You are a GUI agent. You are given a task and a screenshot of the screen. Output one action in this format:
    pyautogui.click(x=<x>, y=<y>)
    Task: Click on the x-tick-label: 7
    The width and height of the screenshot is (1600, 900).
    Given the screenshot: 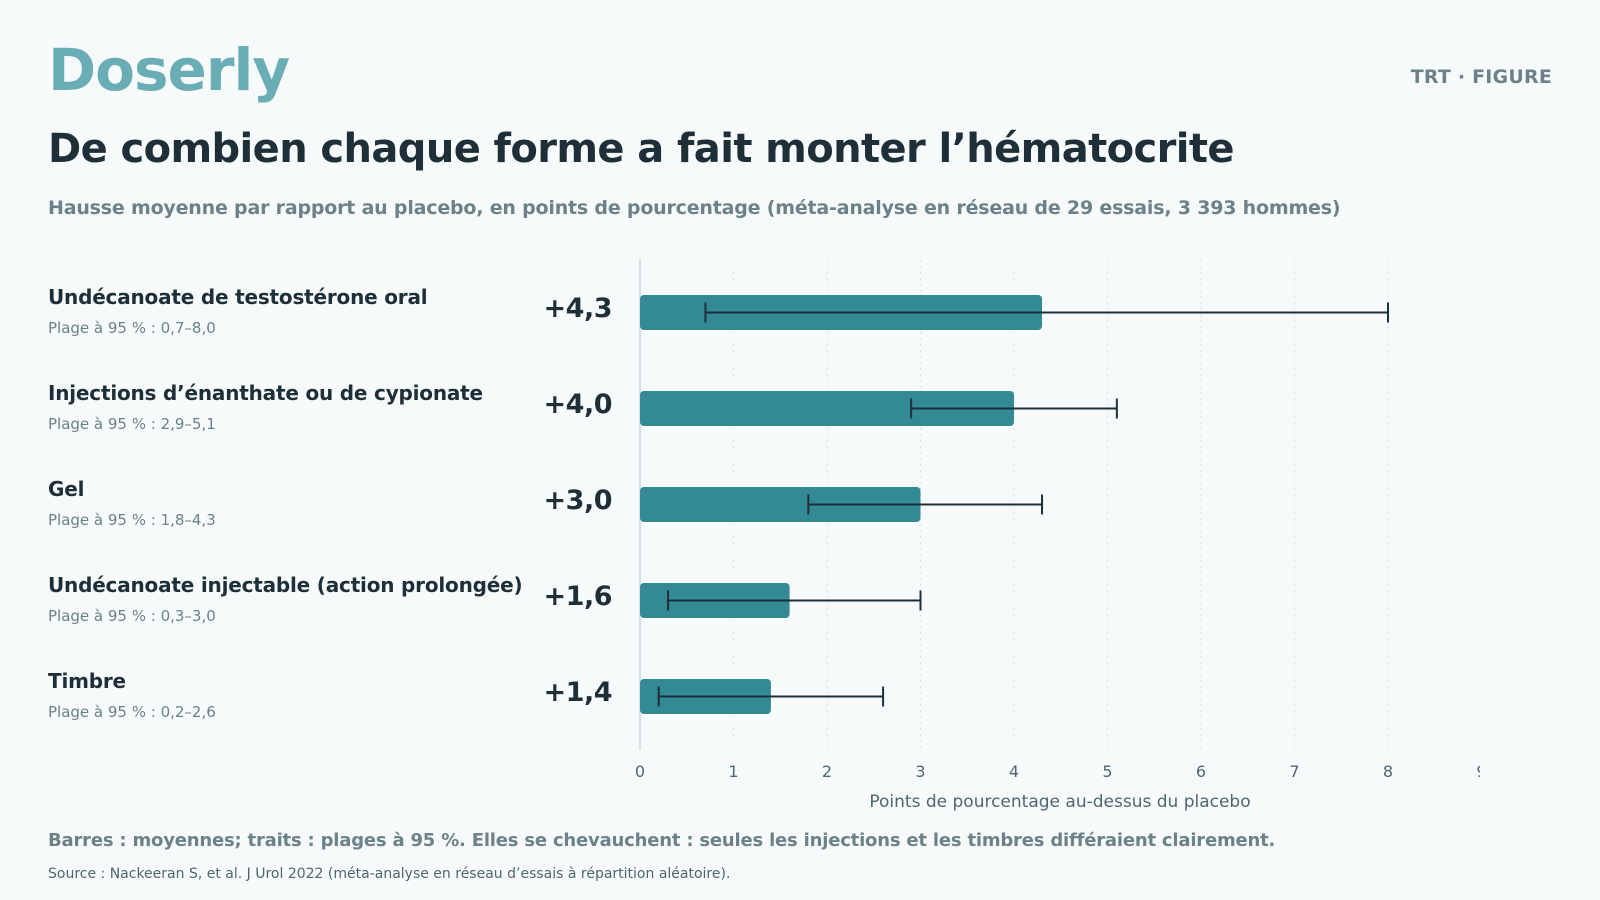 What is the action you would take?
    pyautogui.click(x=1294, y=771)
    